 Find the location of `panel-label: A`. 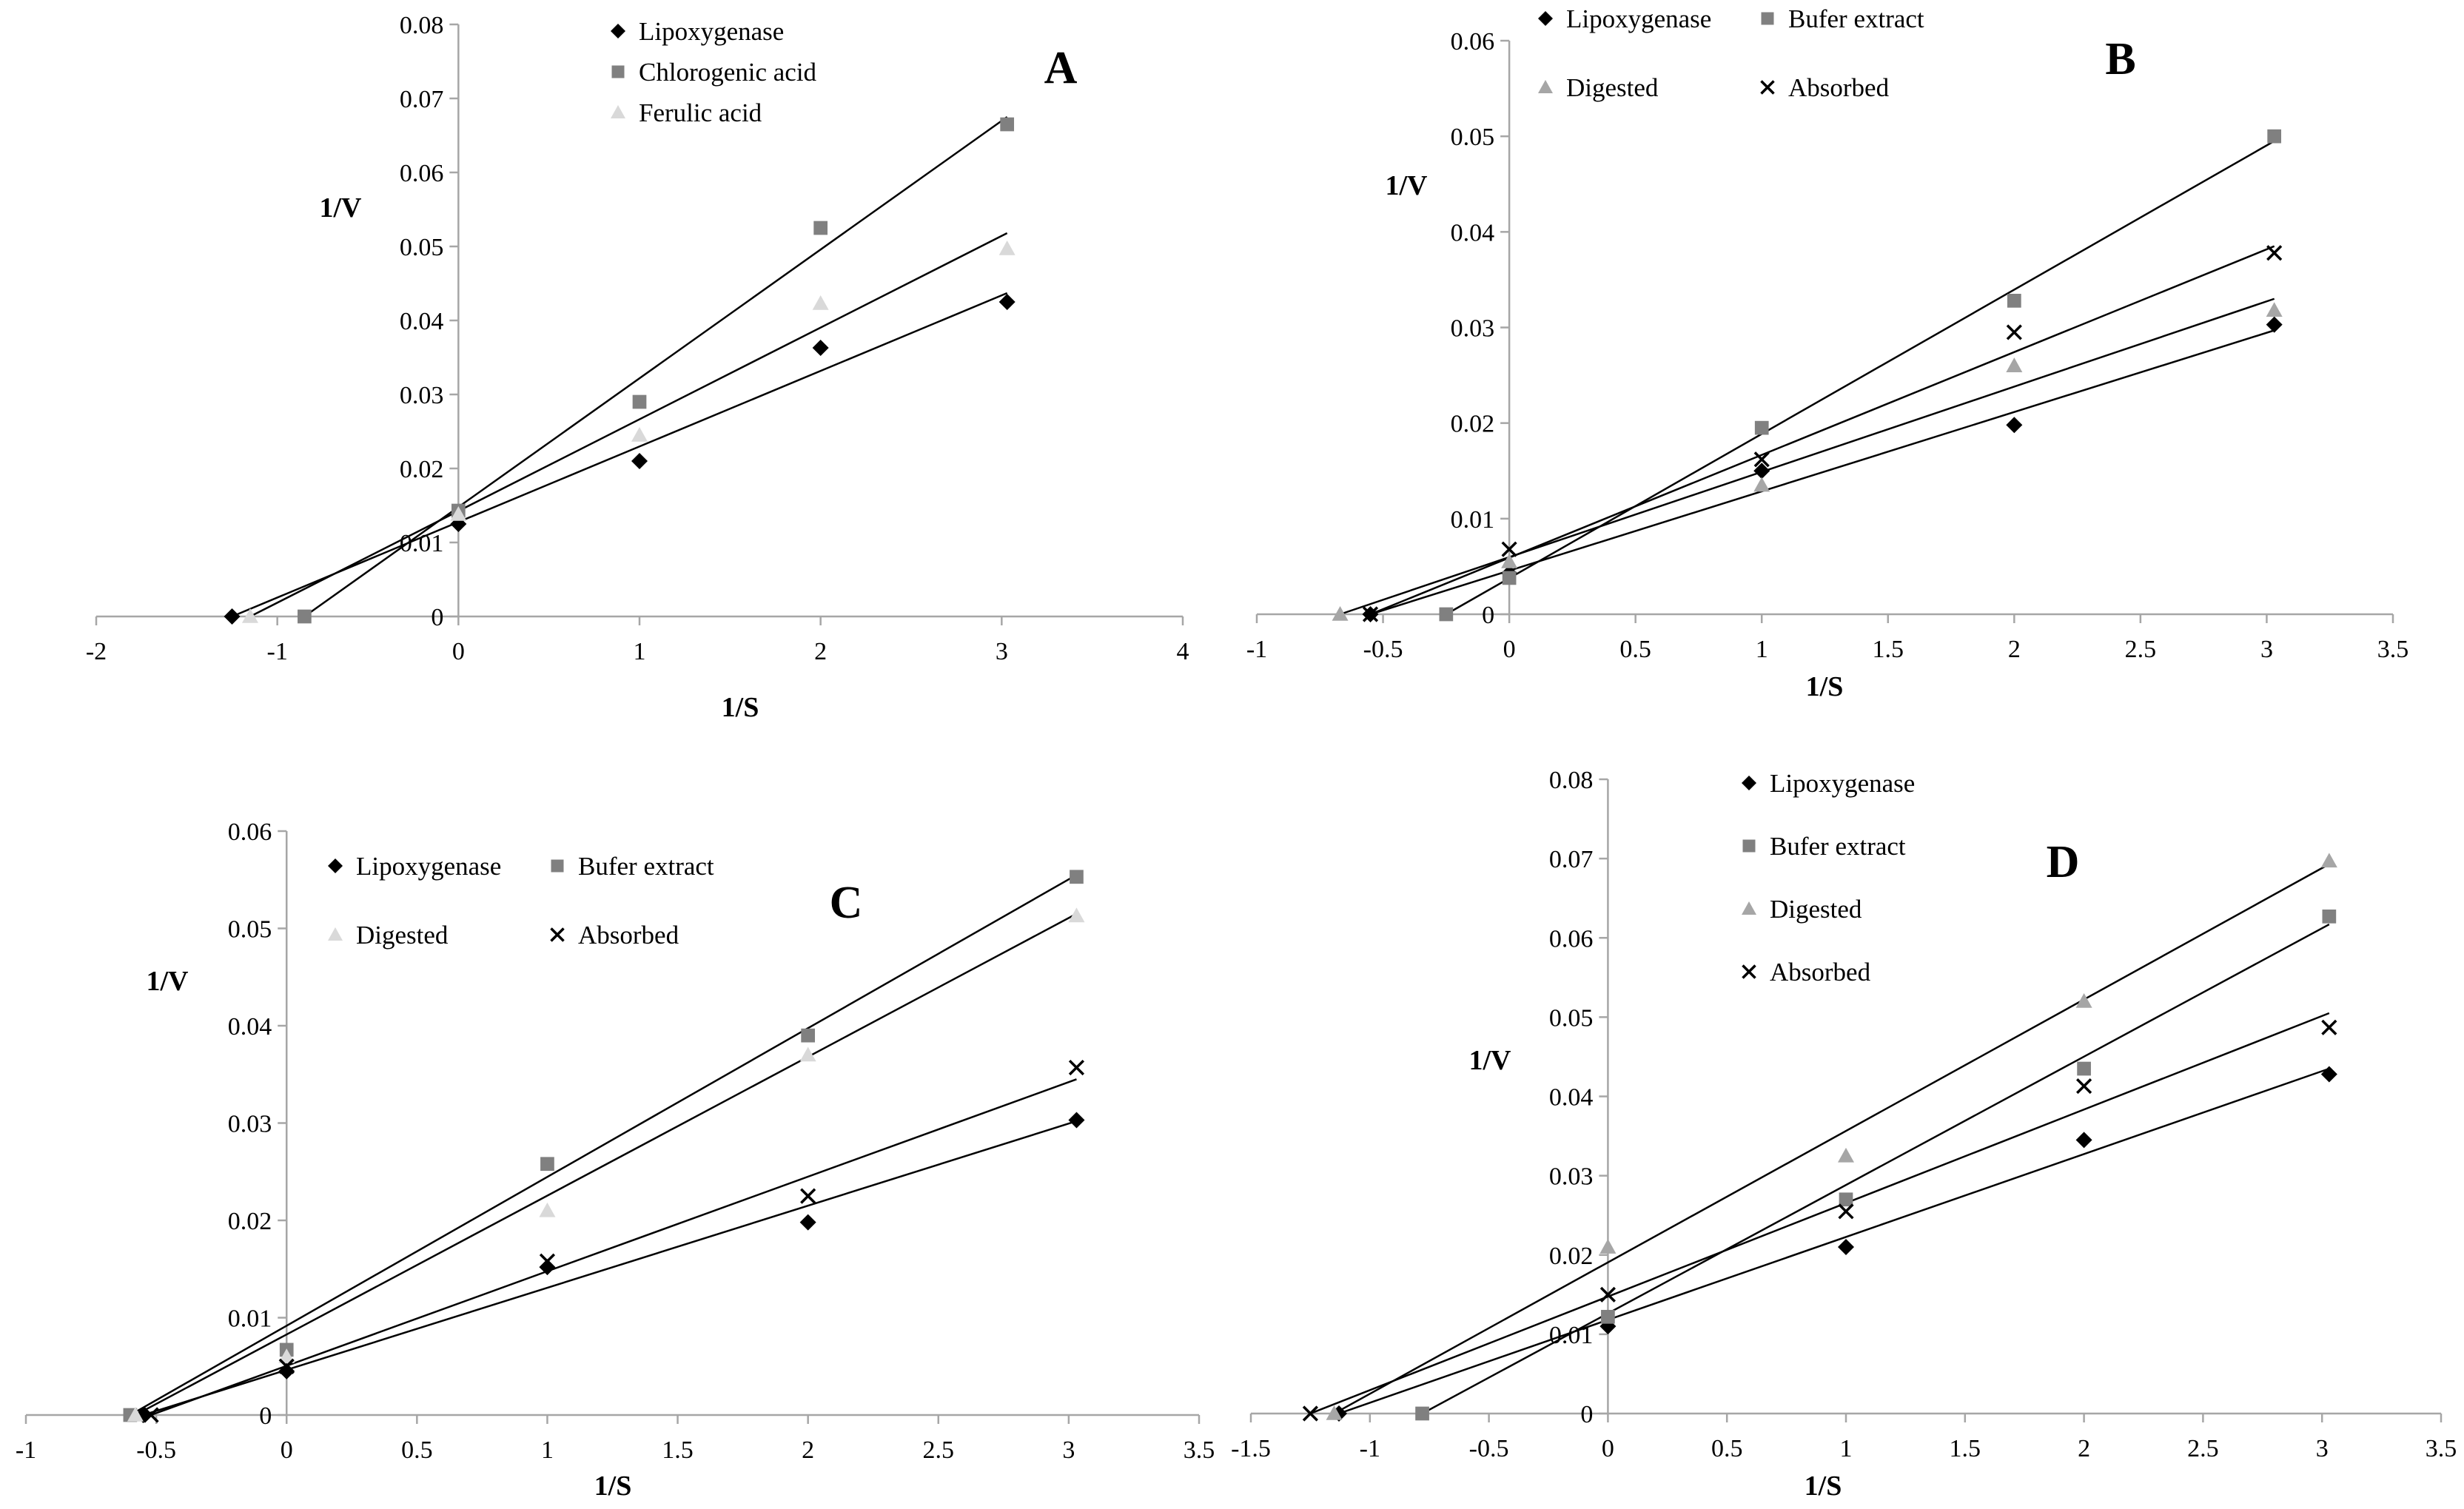

panel-label: A is located at coordinates (1061, 68).